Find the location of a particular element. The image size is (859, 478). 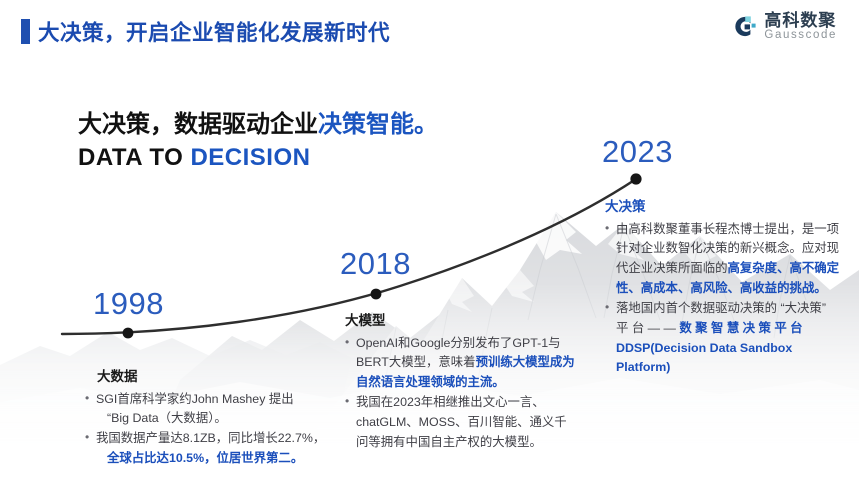

bullet-text-highlight: Platform) is located at coordinates (643, 367).